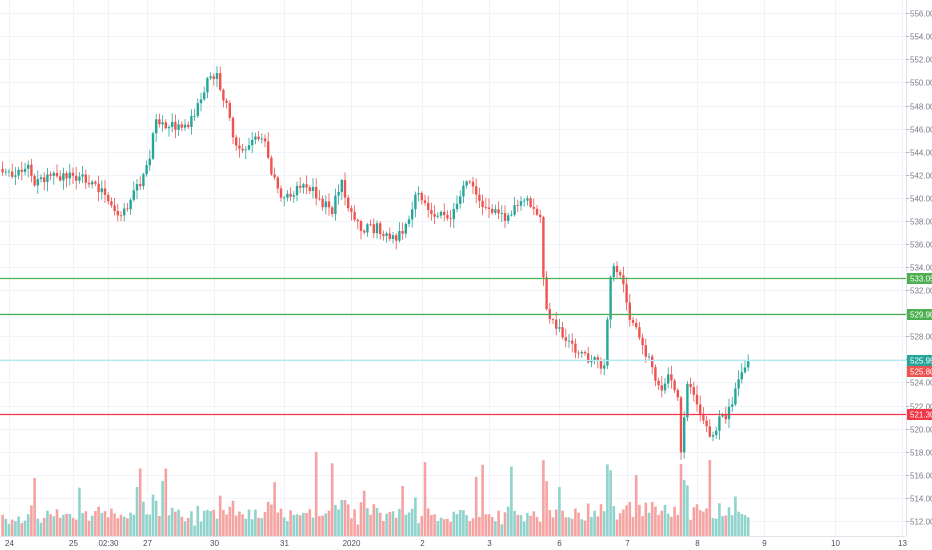 This screenshot has width=932, height=550. Describe the element at coordinates (835, 543) in the screenshot. I see `time-tick-label: 10` at that location.